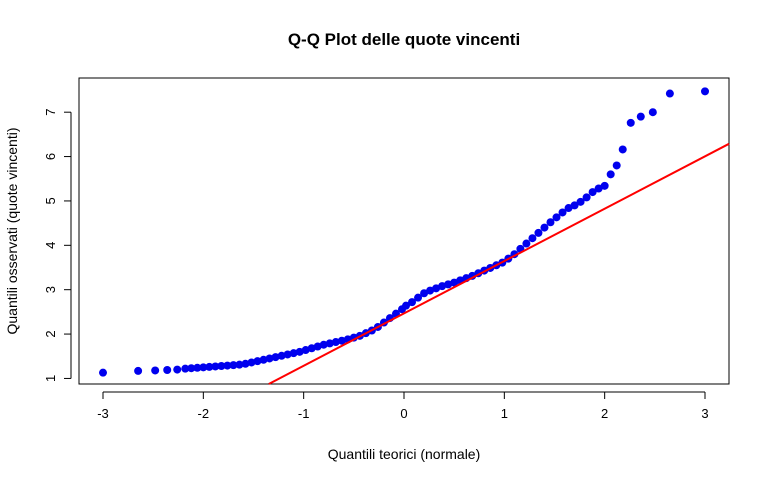 Image resolution: width=769 pixels, height=484 pixels. What do you see at coordinates (404, 454) in the screenshot?
I see `x-axis-label: Quantili teorici (normale)` at bounding box center [404, 454].